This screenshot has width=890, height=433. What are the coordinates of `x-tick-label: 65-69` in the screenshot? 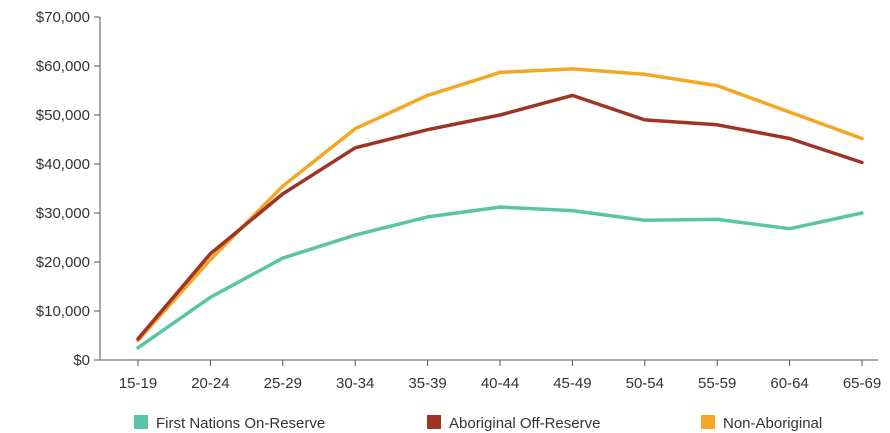 It's located at (862, 383).